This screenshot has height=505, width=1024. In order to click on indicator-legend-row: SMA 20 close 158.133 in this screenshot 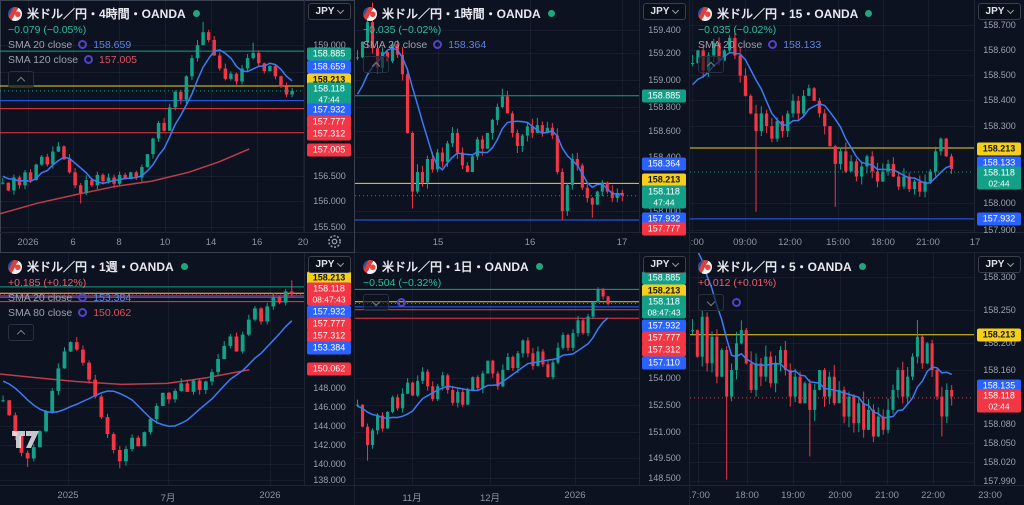, I will do `click(785, 44)`.